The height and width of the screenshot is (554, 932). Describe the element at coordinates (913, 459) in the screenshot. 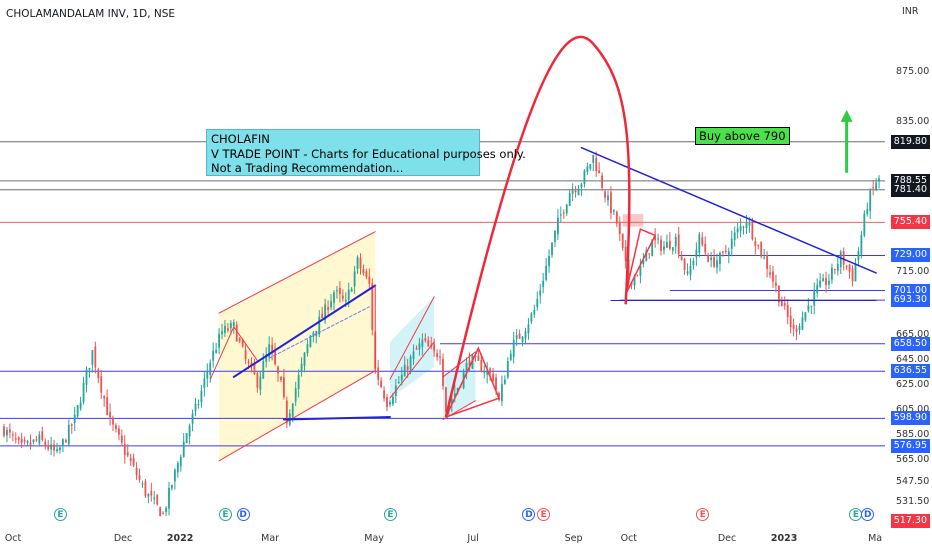

I see `price-tick: 565.00` at that location.